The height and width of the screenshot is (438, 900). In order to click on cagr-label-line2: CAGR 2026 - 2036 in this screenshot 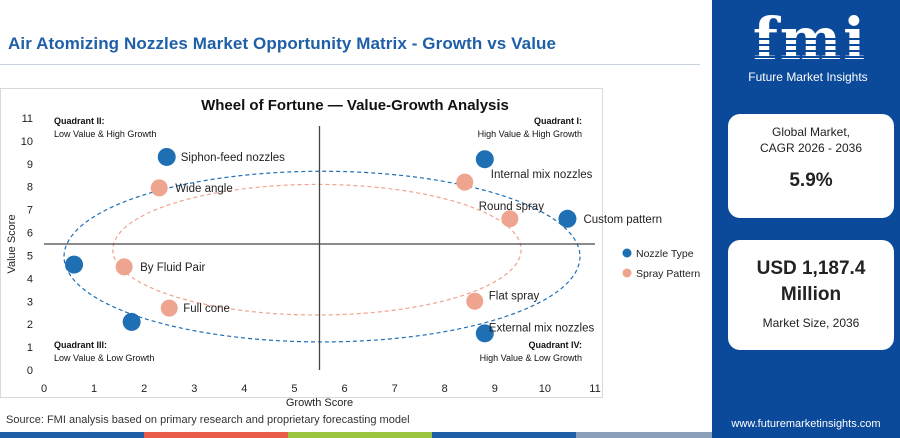, I will do `click(811, 148)`.